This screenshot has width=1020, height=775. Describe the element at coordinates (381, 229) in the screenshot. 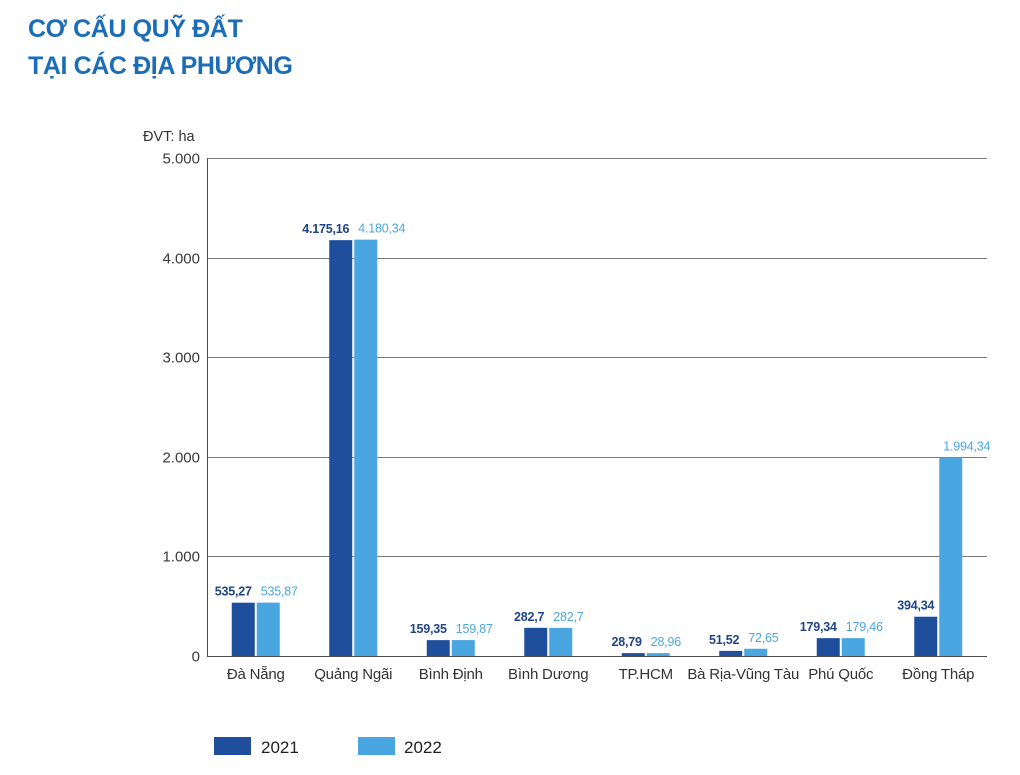

I see `data-label-2022-quang-ngai: 4.180,34` at that location.